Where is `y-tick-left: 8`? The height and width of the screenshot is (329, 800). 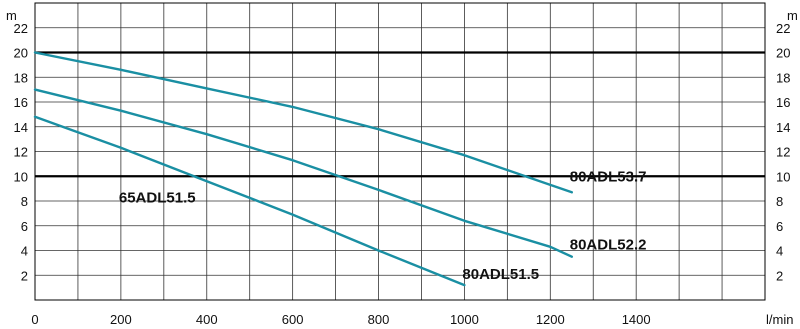 y-tick-left: 8 is located at coordinates (24, 201).